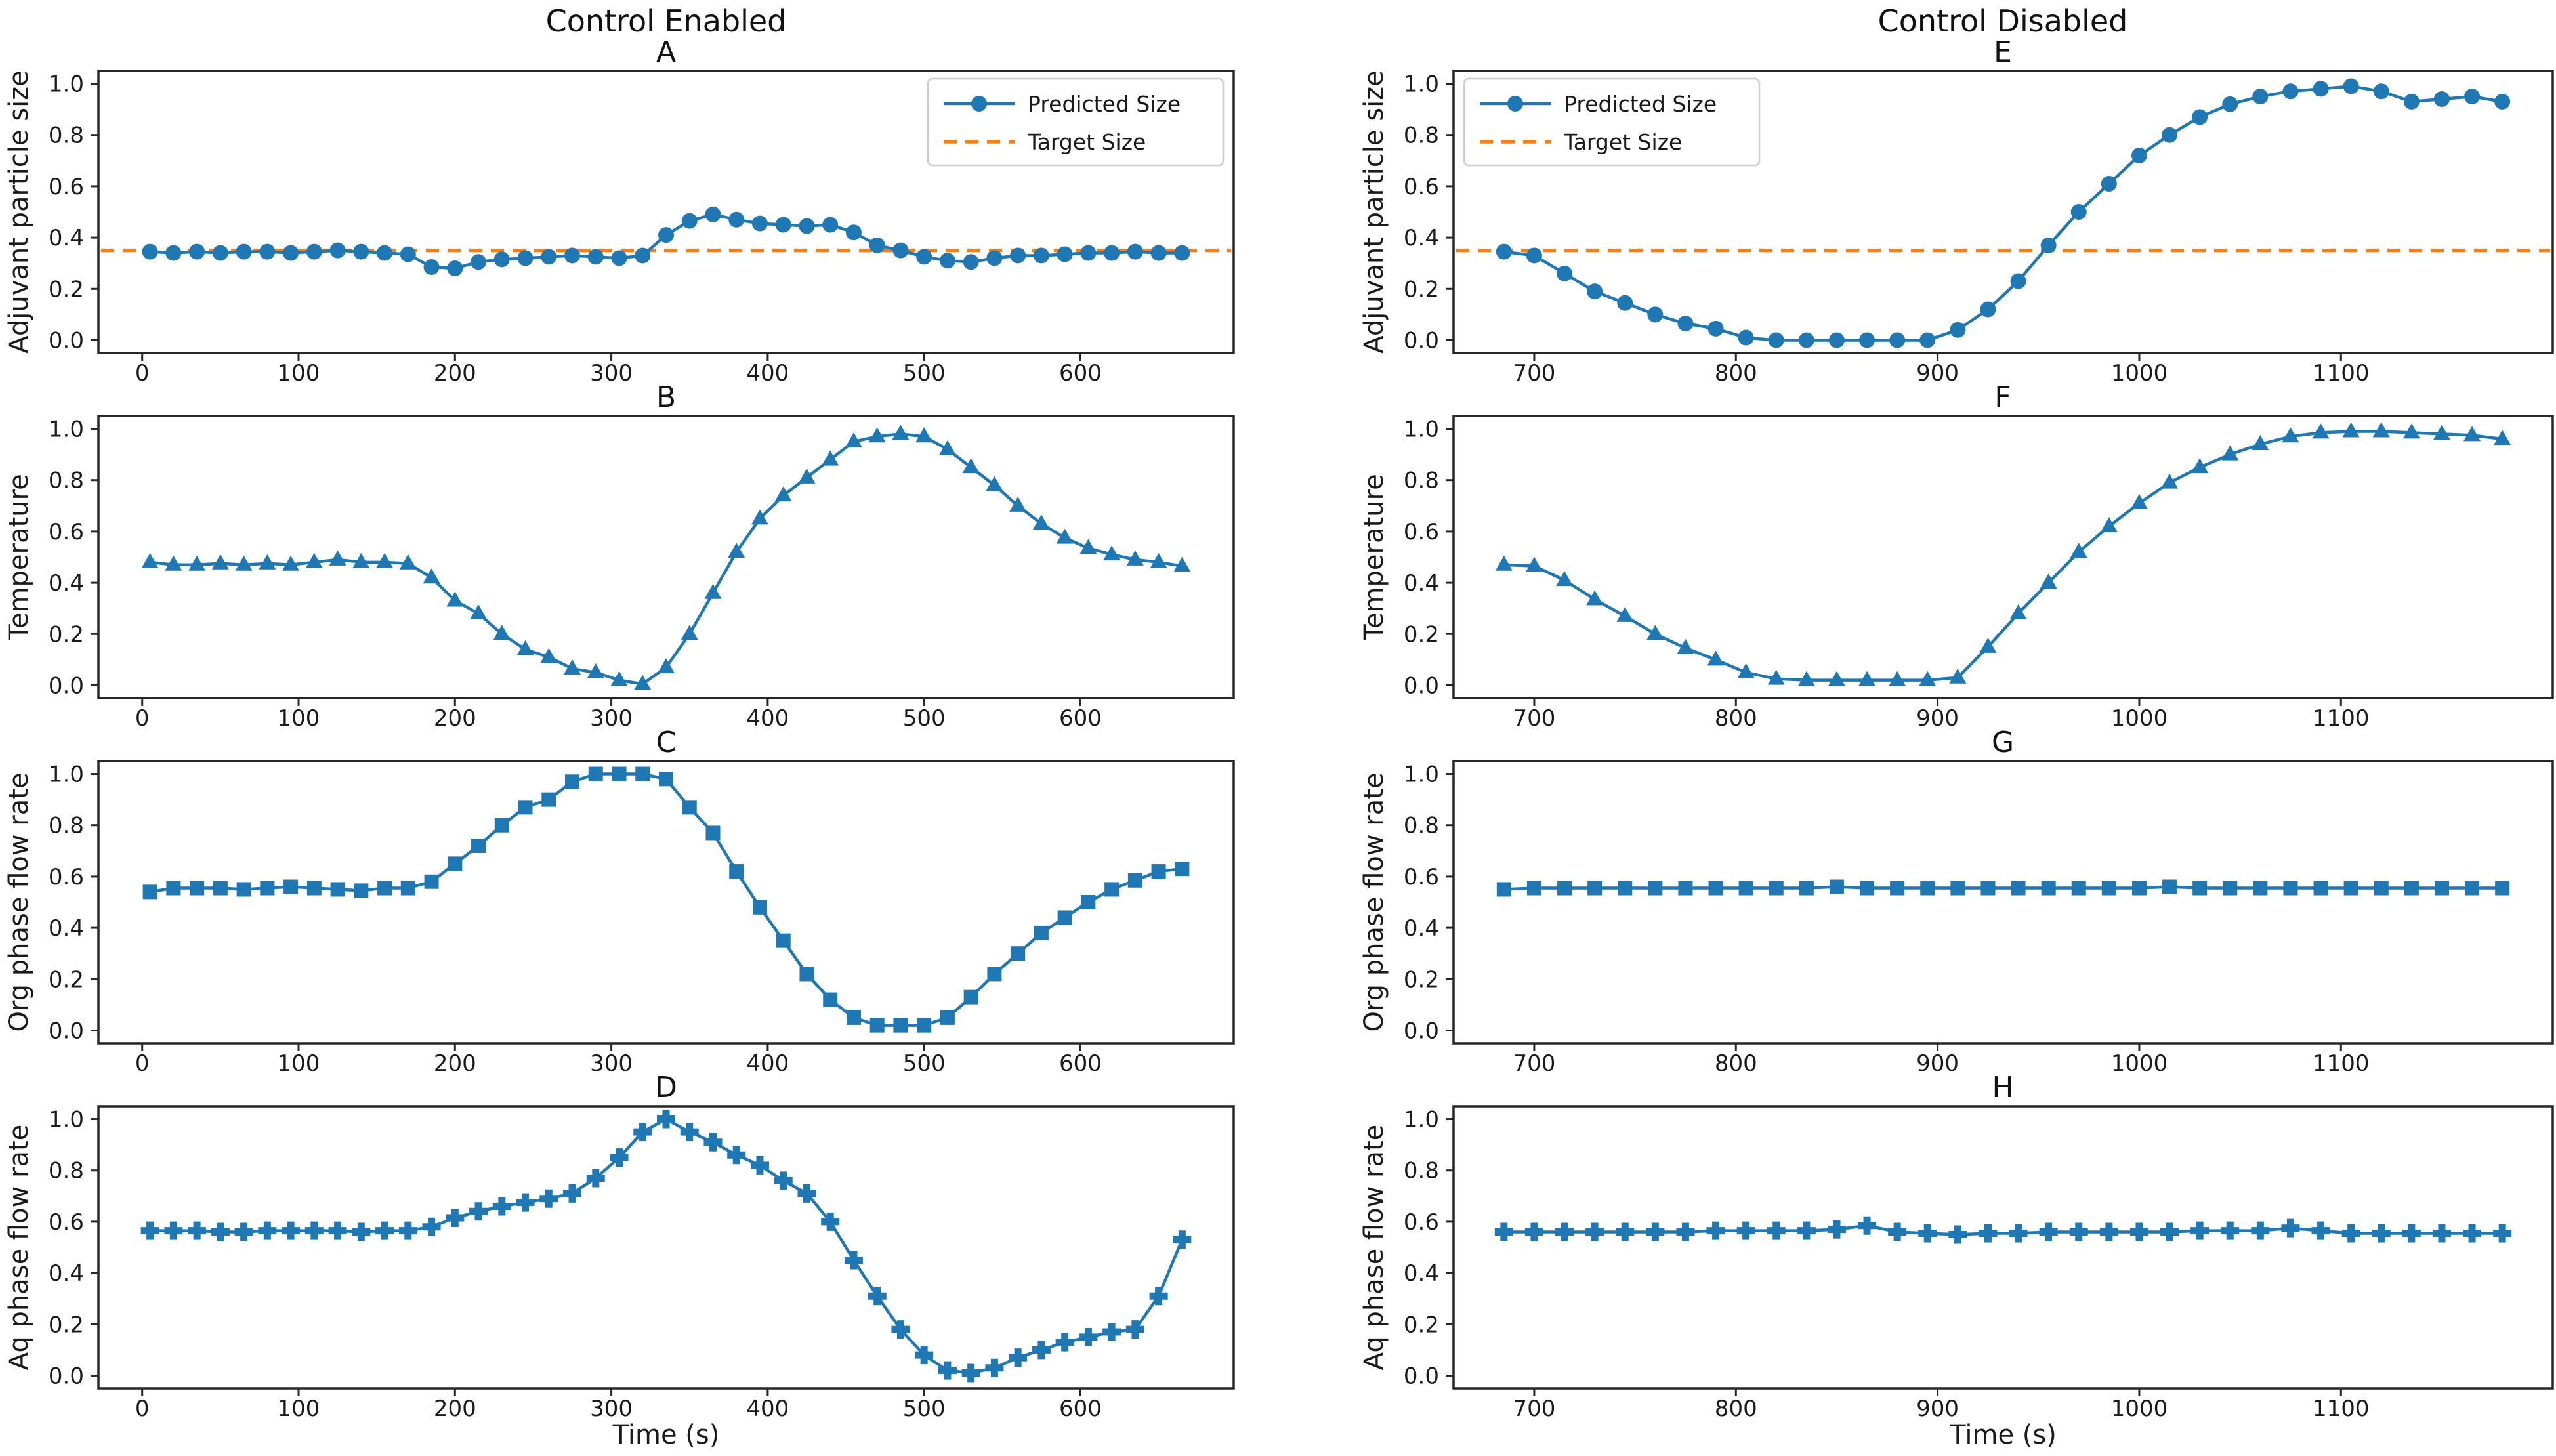 The height and width of the screenshot is (1456, 2556). Describe the element at coordinates (1374, 901) in the screenshot. I see `y-axis-label: Org phase flow rate` at that location.